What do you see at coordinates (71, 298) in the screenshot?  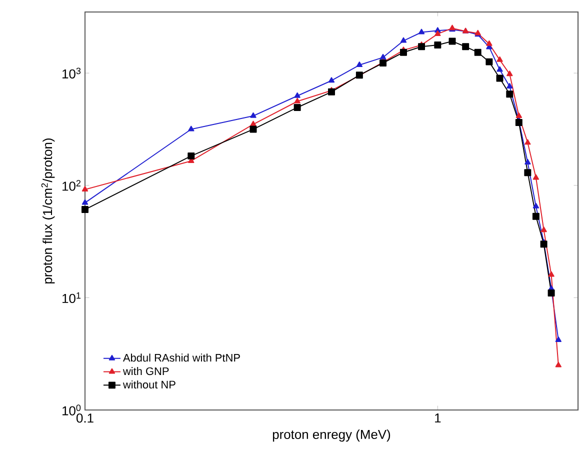 I see `y-tick-label: 10$^{1}$` at bounding box center [71, 298].